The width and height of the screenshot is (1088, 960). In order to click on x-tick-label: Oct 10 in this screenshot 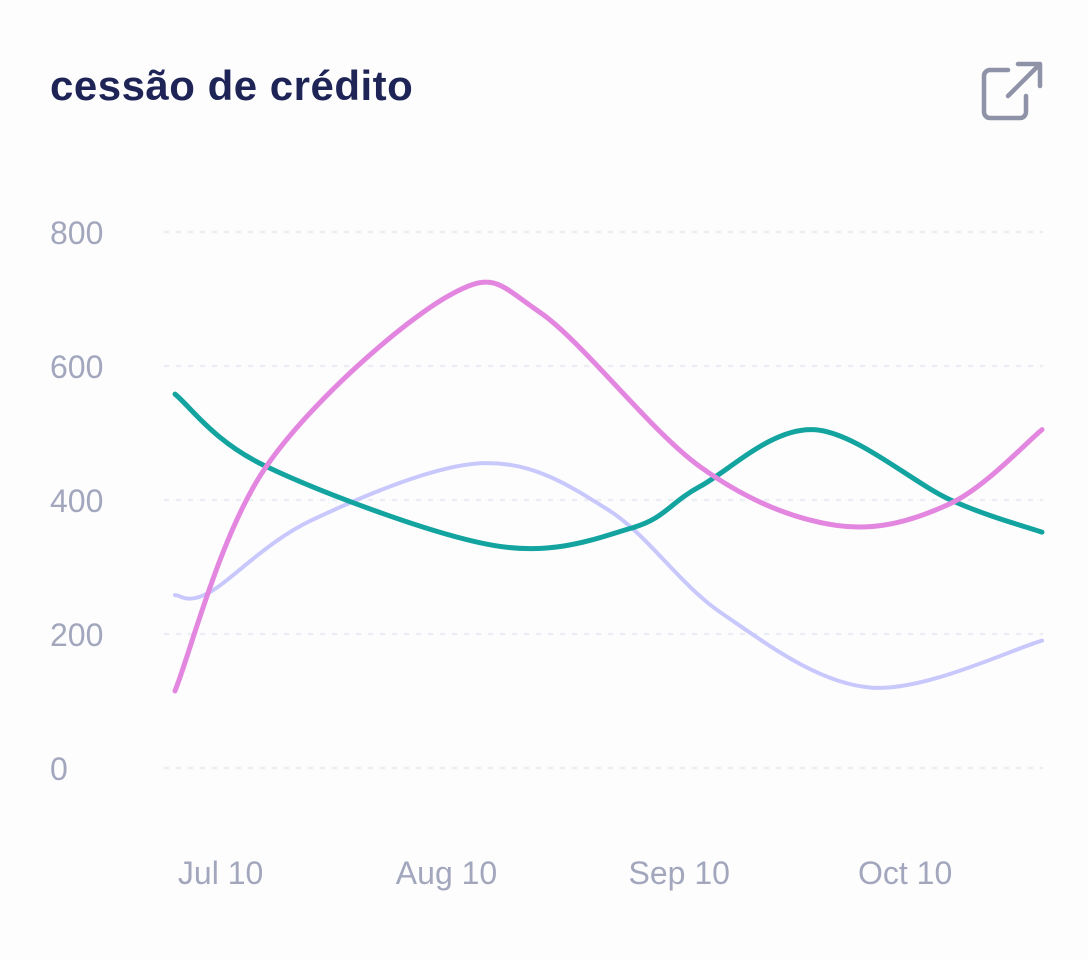, I will do `click(905, 873)`.